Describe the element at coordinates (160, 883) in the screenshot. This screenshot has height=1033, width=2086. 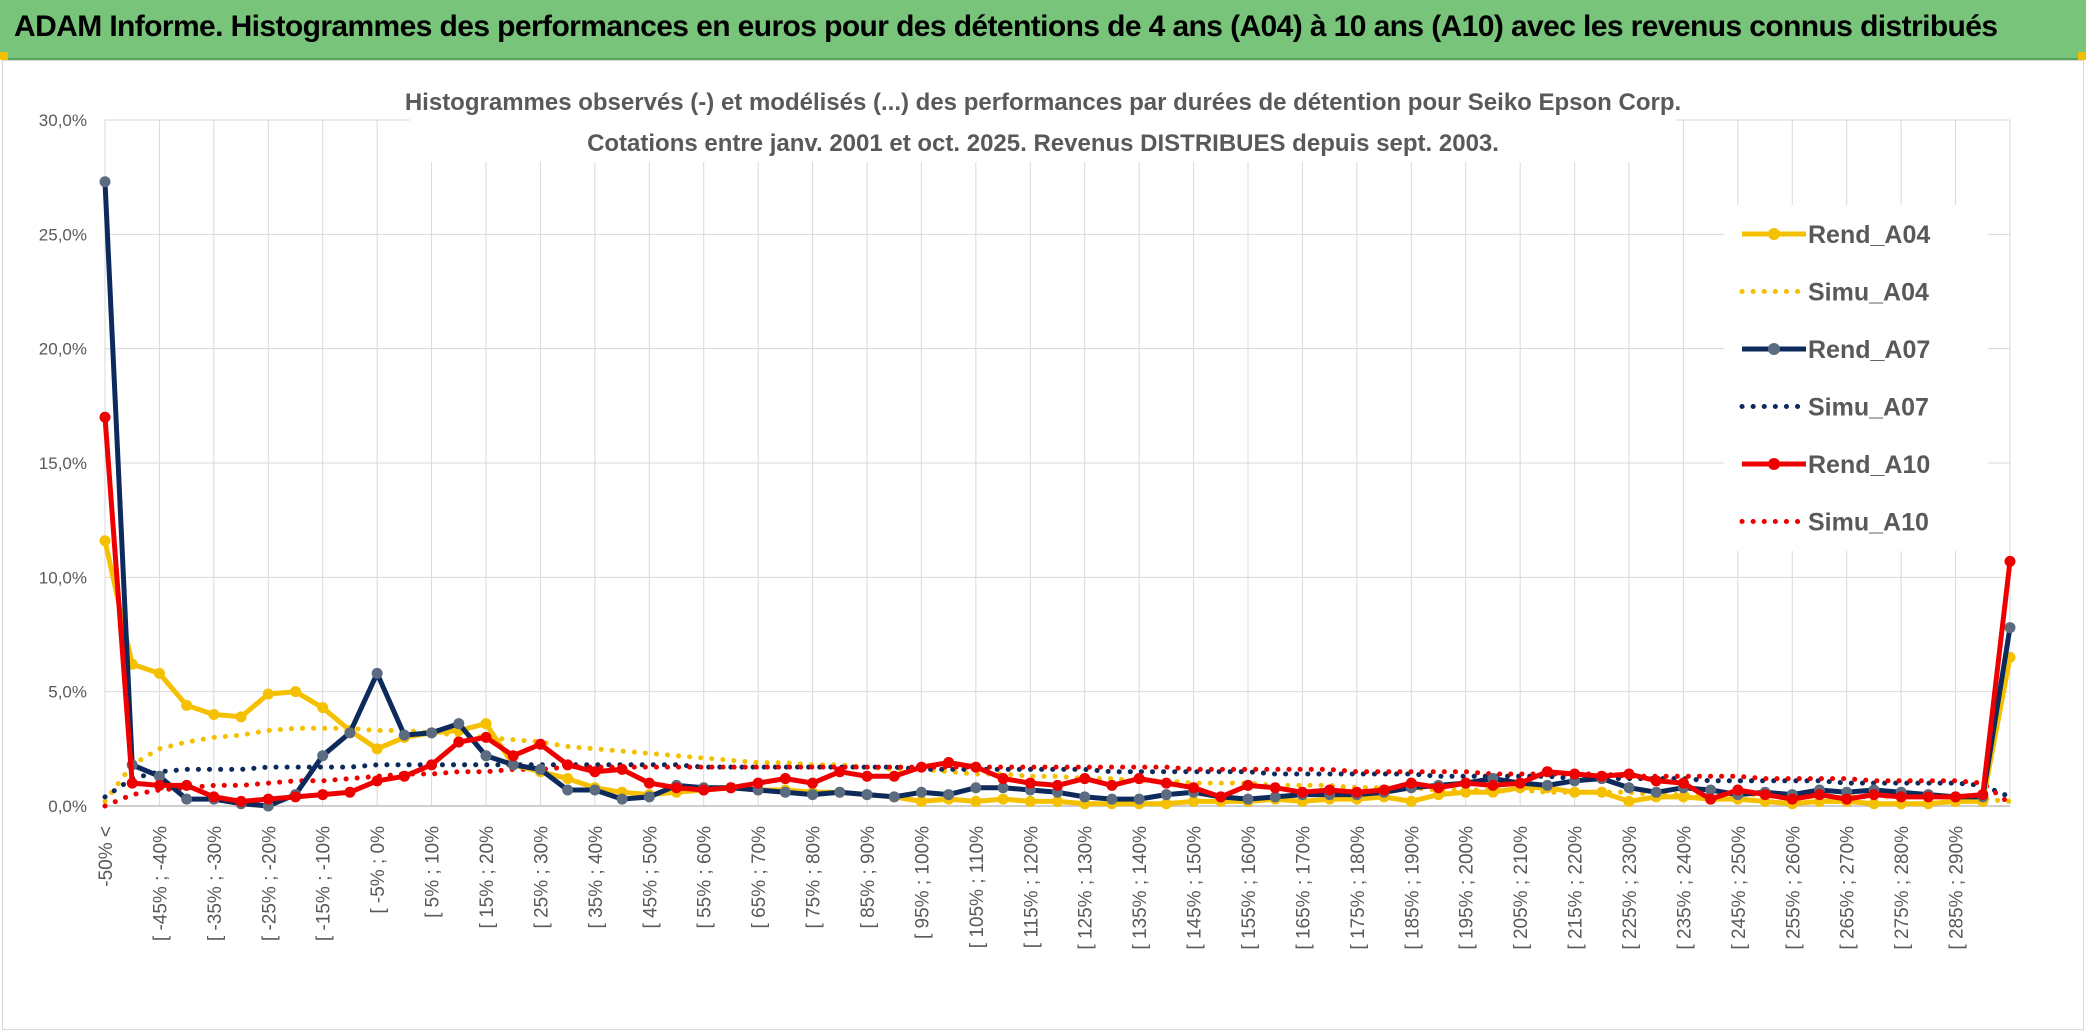
I see `x-tick-label: [ -45% ; -40%` at that location.